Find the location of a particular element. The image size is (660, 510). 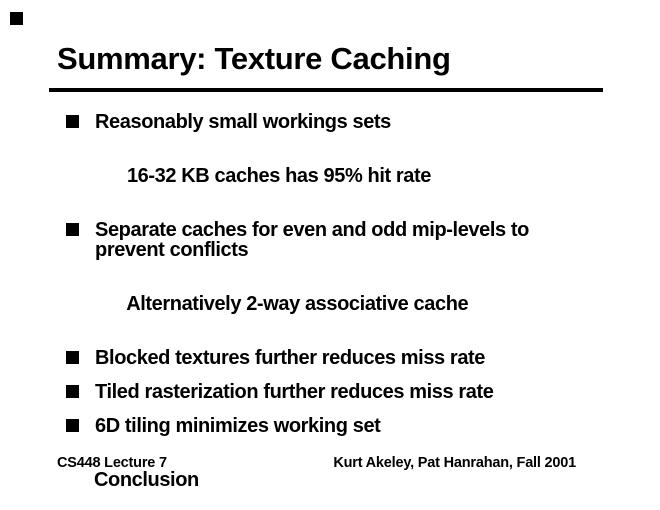

sub-item: 16-32 KB caches has 95% hit rate is located at coordinates (330, 176).